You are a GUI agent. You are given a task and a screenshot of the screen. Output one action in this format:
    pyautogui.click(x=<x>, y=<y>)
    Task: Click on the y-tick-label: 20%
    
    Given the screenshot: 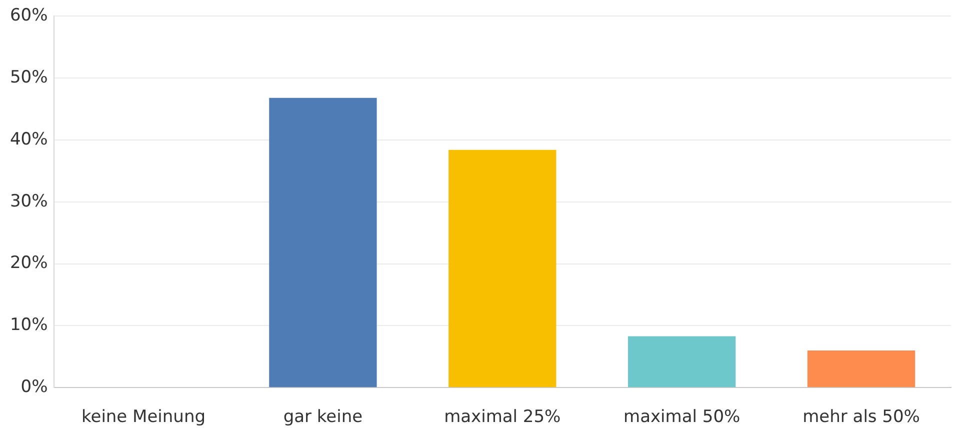 What is the action you would take?
    pyautogui.click(x=29, y=263)
    